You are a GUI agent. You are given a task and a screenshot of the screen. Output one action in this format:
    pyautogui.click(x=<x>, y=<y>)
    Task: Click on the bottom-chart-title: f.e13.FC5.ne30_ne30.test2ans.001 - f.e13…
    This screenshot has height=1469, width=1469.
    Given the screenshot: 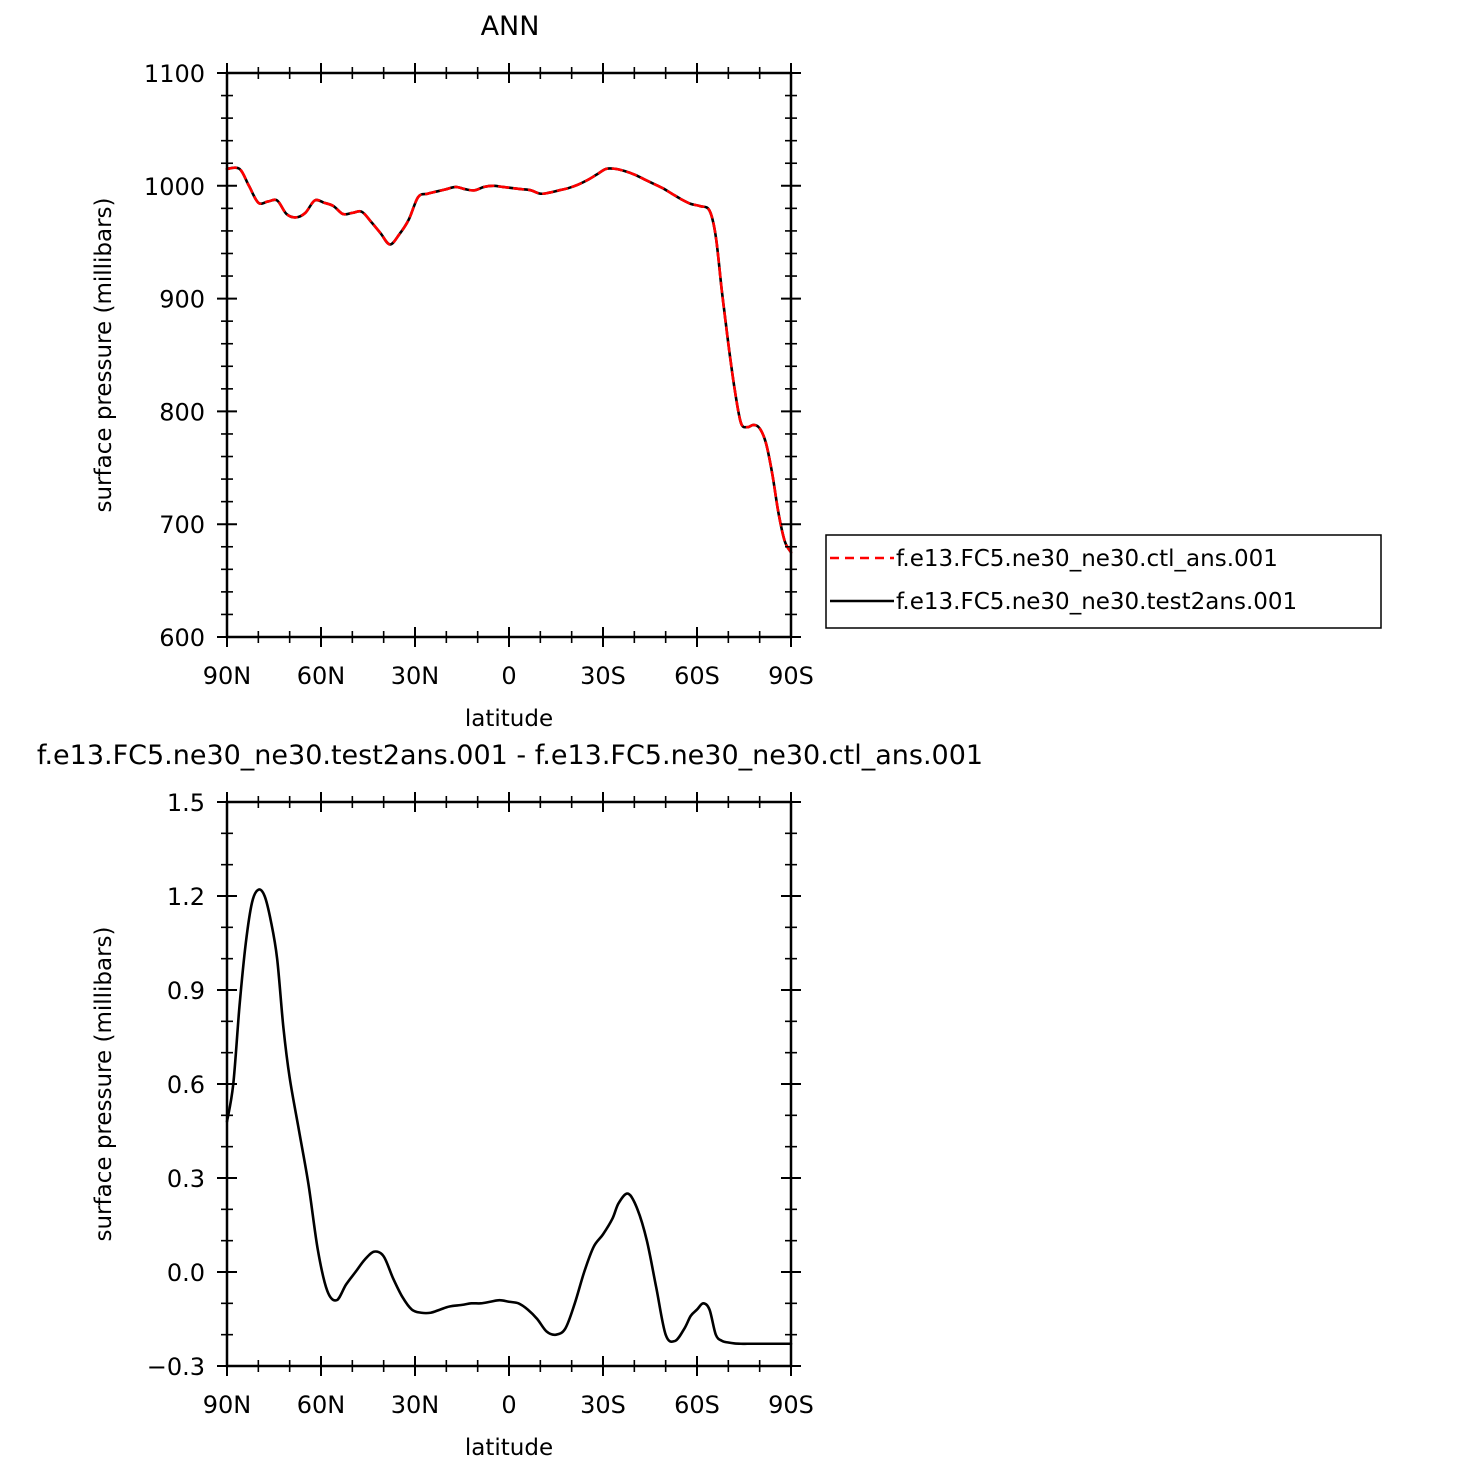 What is the action you would take?
    pyautogui.click(x=510, y=755)
    